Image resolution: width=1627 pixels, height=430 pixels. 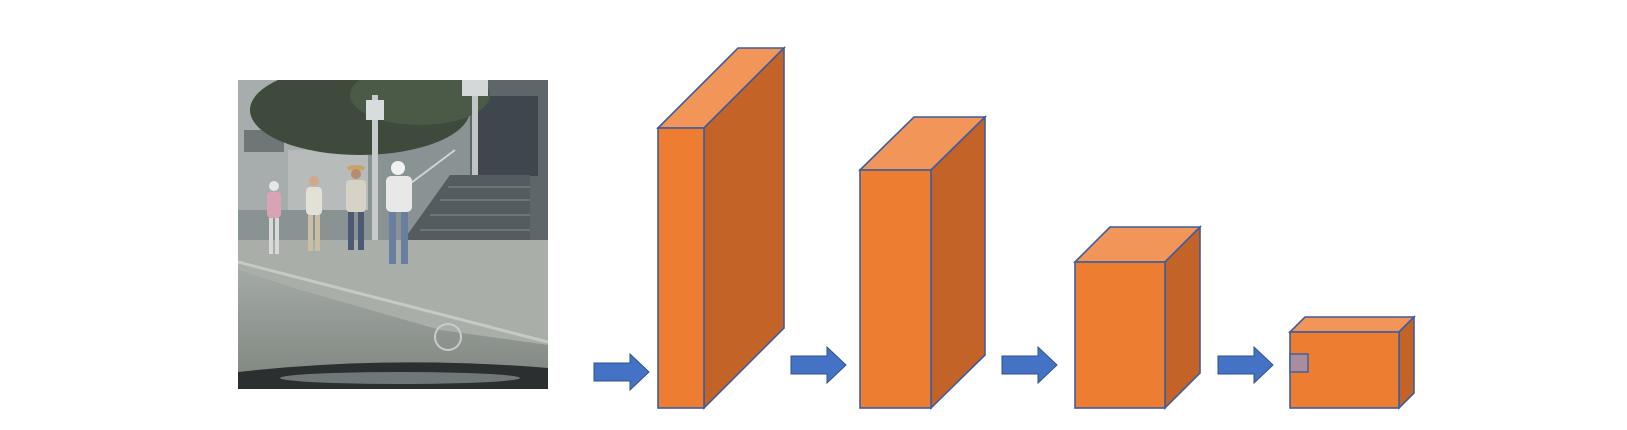 I want to click on street-pole-1-sign, so click(x=375, y=110).